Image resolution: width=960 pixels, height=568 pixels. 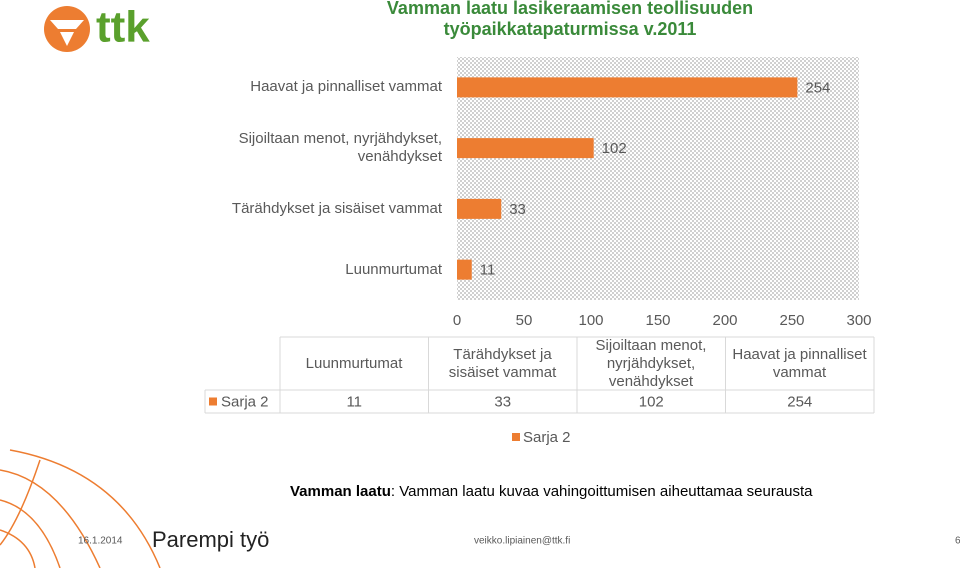 I want to click on table-header: Haavat ja pinnalliset vammat, so click(x=799, y=363).